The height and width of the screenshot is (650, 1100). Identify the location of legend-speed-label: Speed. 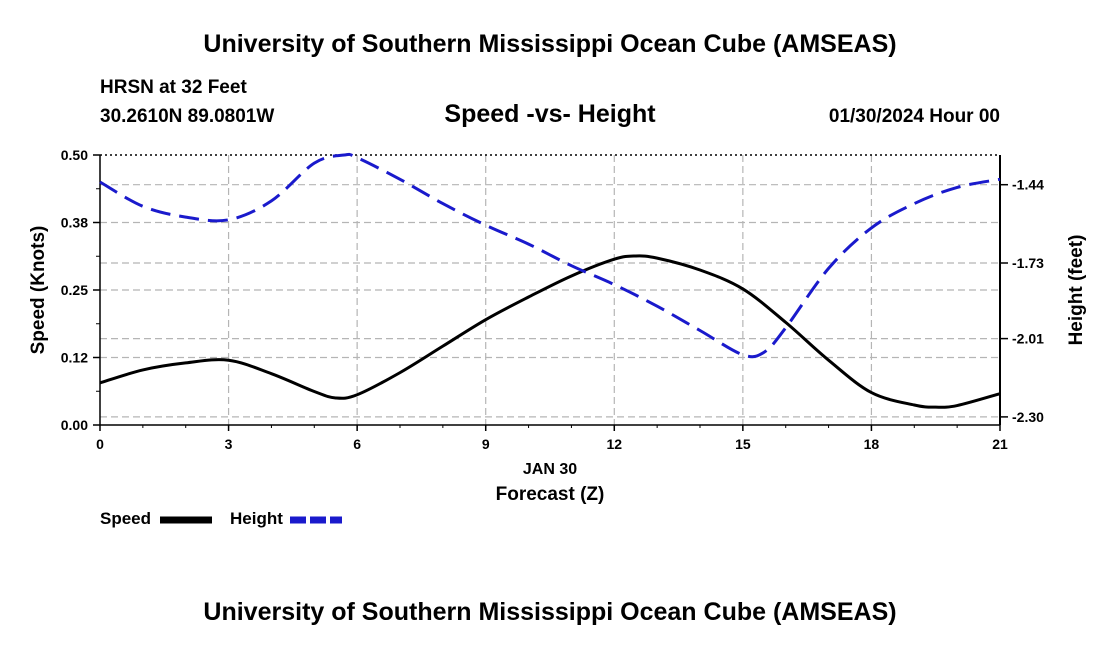
(126, 518).